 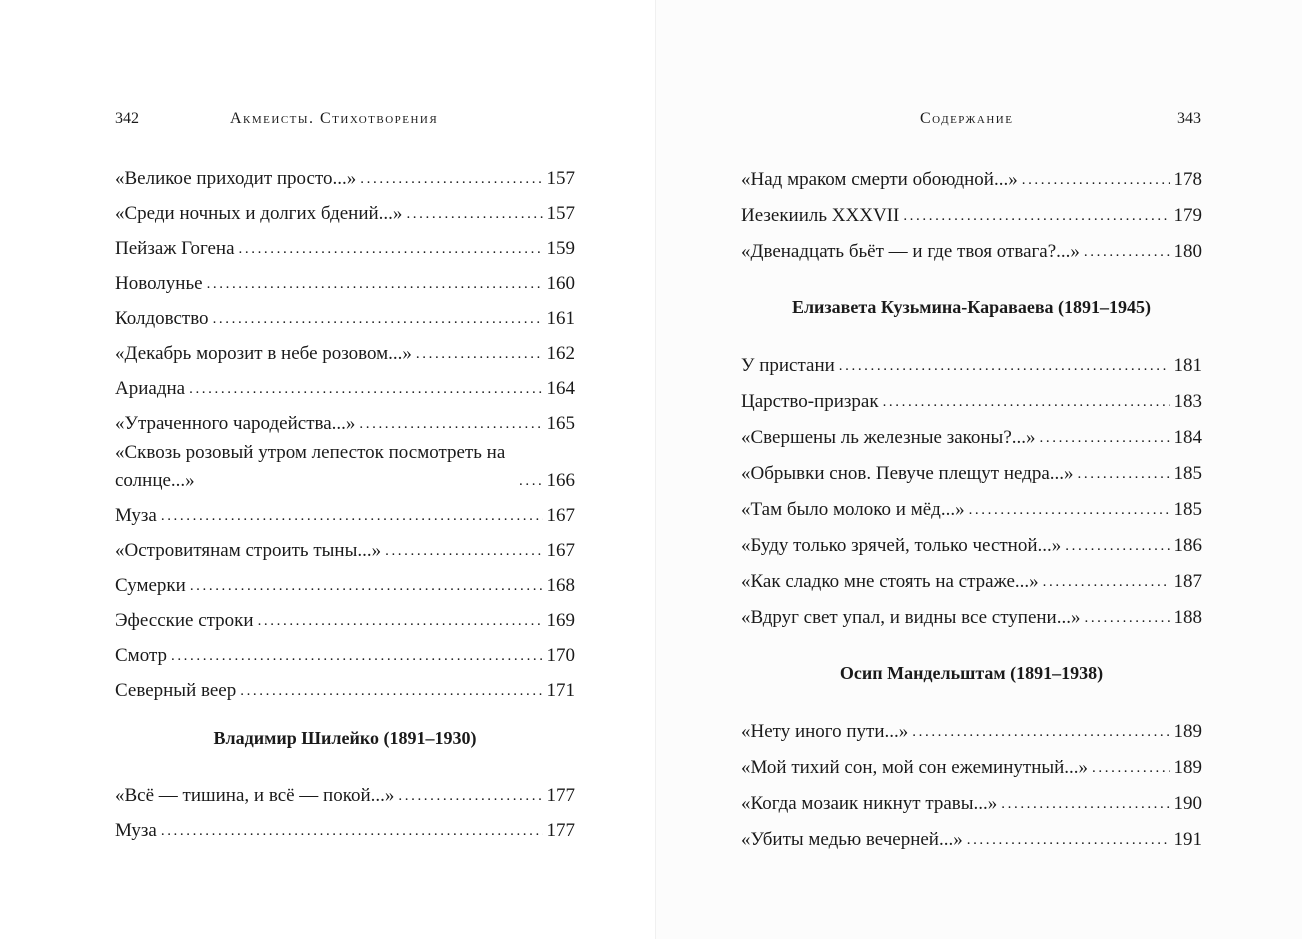 I want to click on entry-page-number: 164, so click(x=561, y=388).